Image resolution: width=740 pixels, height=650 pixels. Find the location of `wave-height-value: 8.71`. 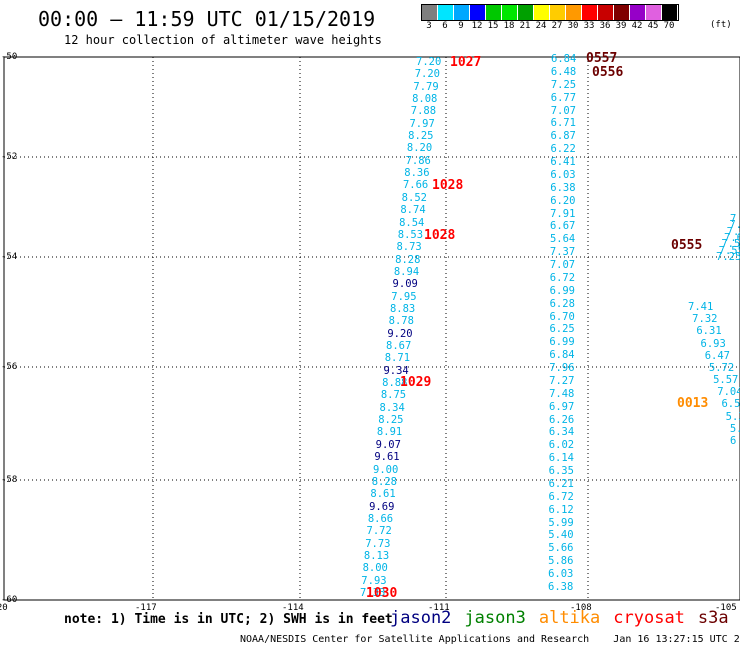

wave-height-value: 8.71 is located at coordinates (397, 358).